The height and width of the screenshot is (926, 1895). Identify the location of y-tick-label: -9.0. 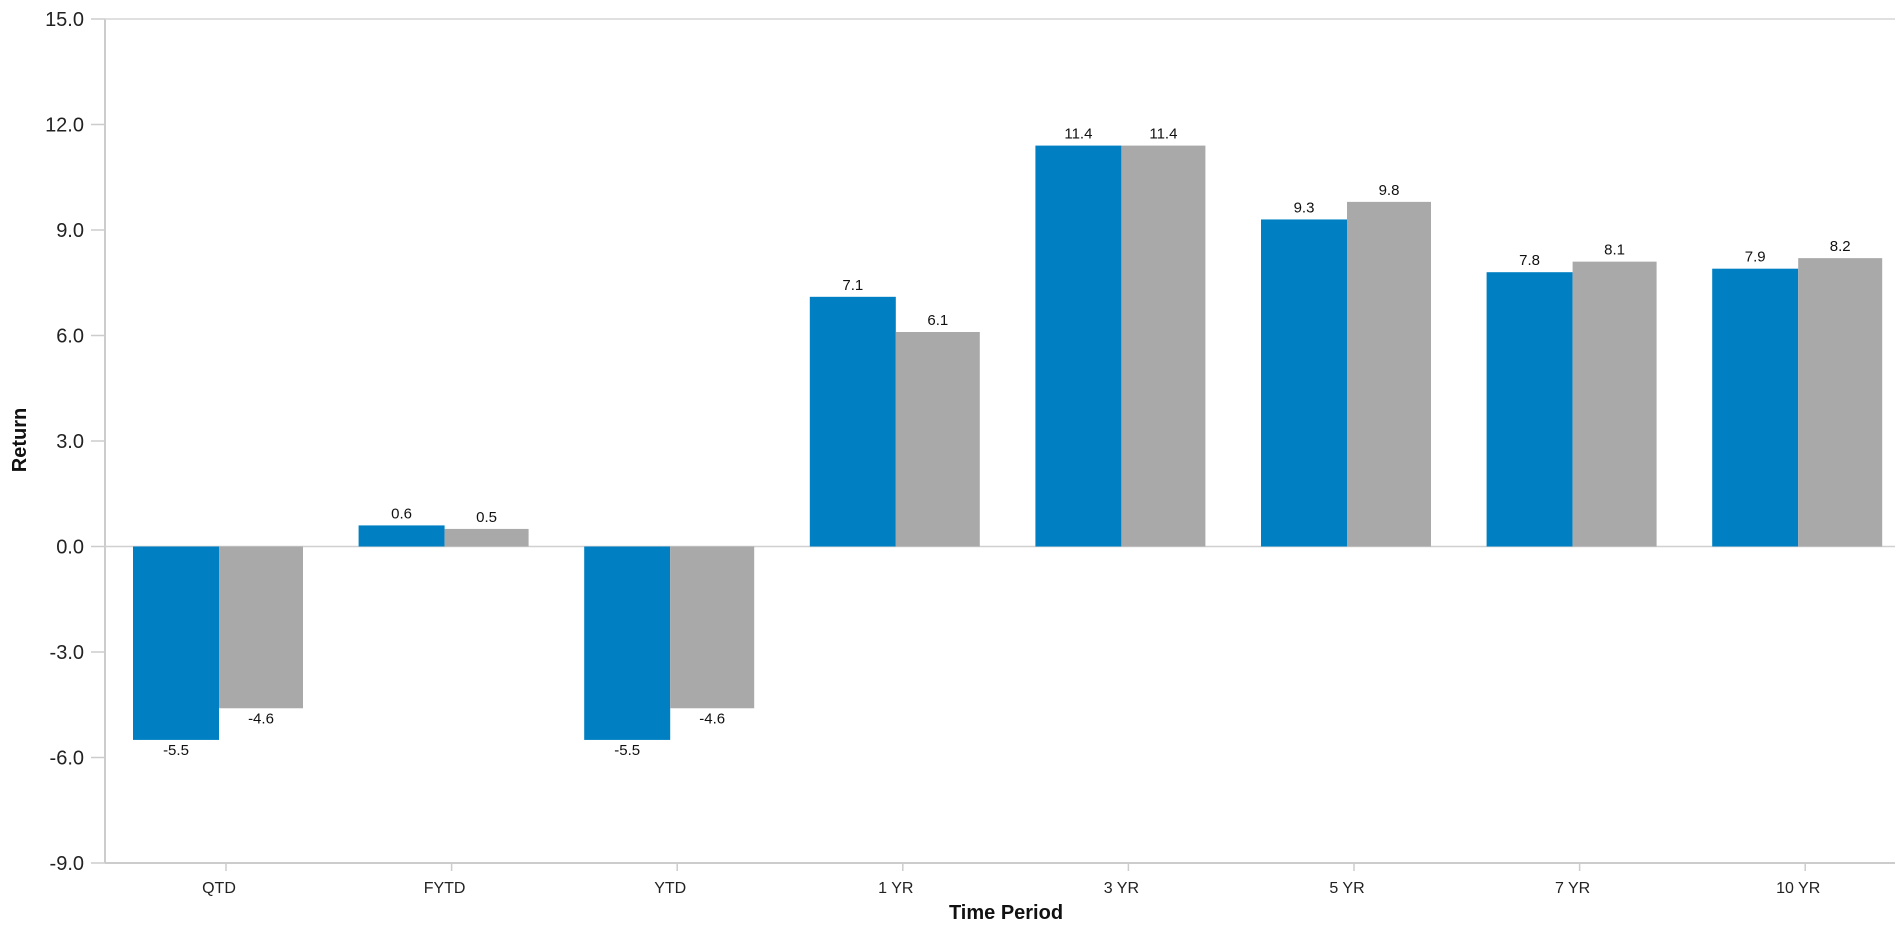
(67, 864).